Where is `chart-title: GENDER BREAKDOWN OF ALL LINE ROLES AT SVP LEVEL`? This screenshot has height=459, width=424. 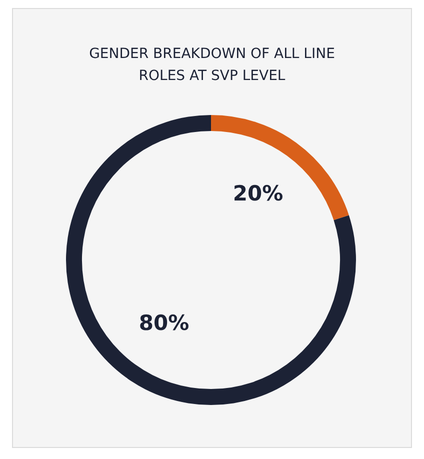
chart-title: GENDER BREAKDOWN OF ALL LINE ROLES AT SVP LEVEL is located at coordinates (212, 65).